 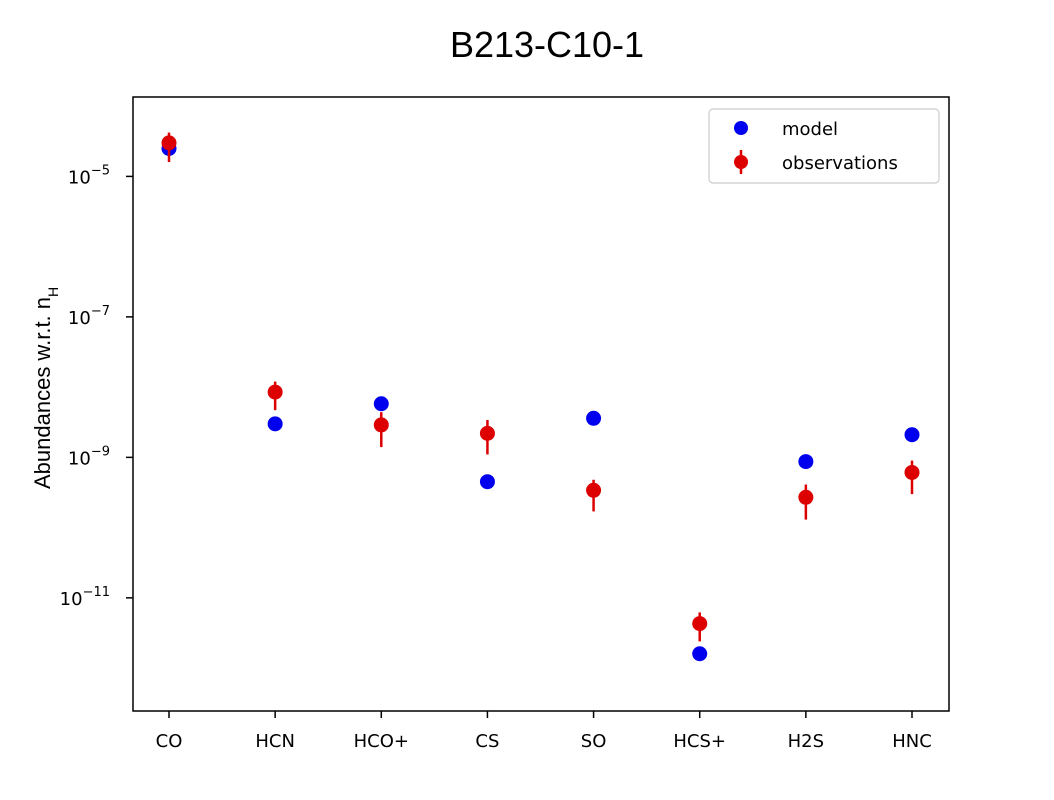 What do you see at coordinates (129, 387) in the screenshot?
I see `y-tick-marks` at bounding box center [129, 387].